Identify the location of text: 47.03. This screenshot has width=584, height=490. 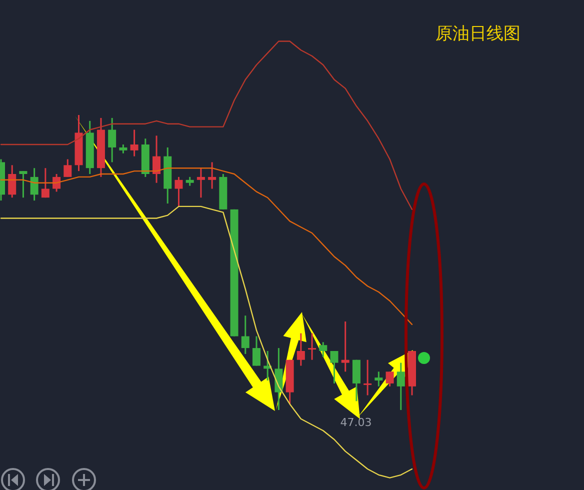
(356, 422).